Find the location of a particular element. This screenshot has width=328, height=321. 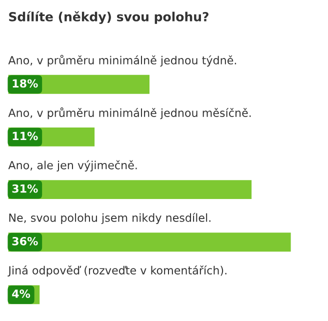

y-tick-label: Ano, v průměru minimálně jednou měsíčně. is located at coordinates (129, 113).